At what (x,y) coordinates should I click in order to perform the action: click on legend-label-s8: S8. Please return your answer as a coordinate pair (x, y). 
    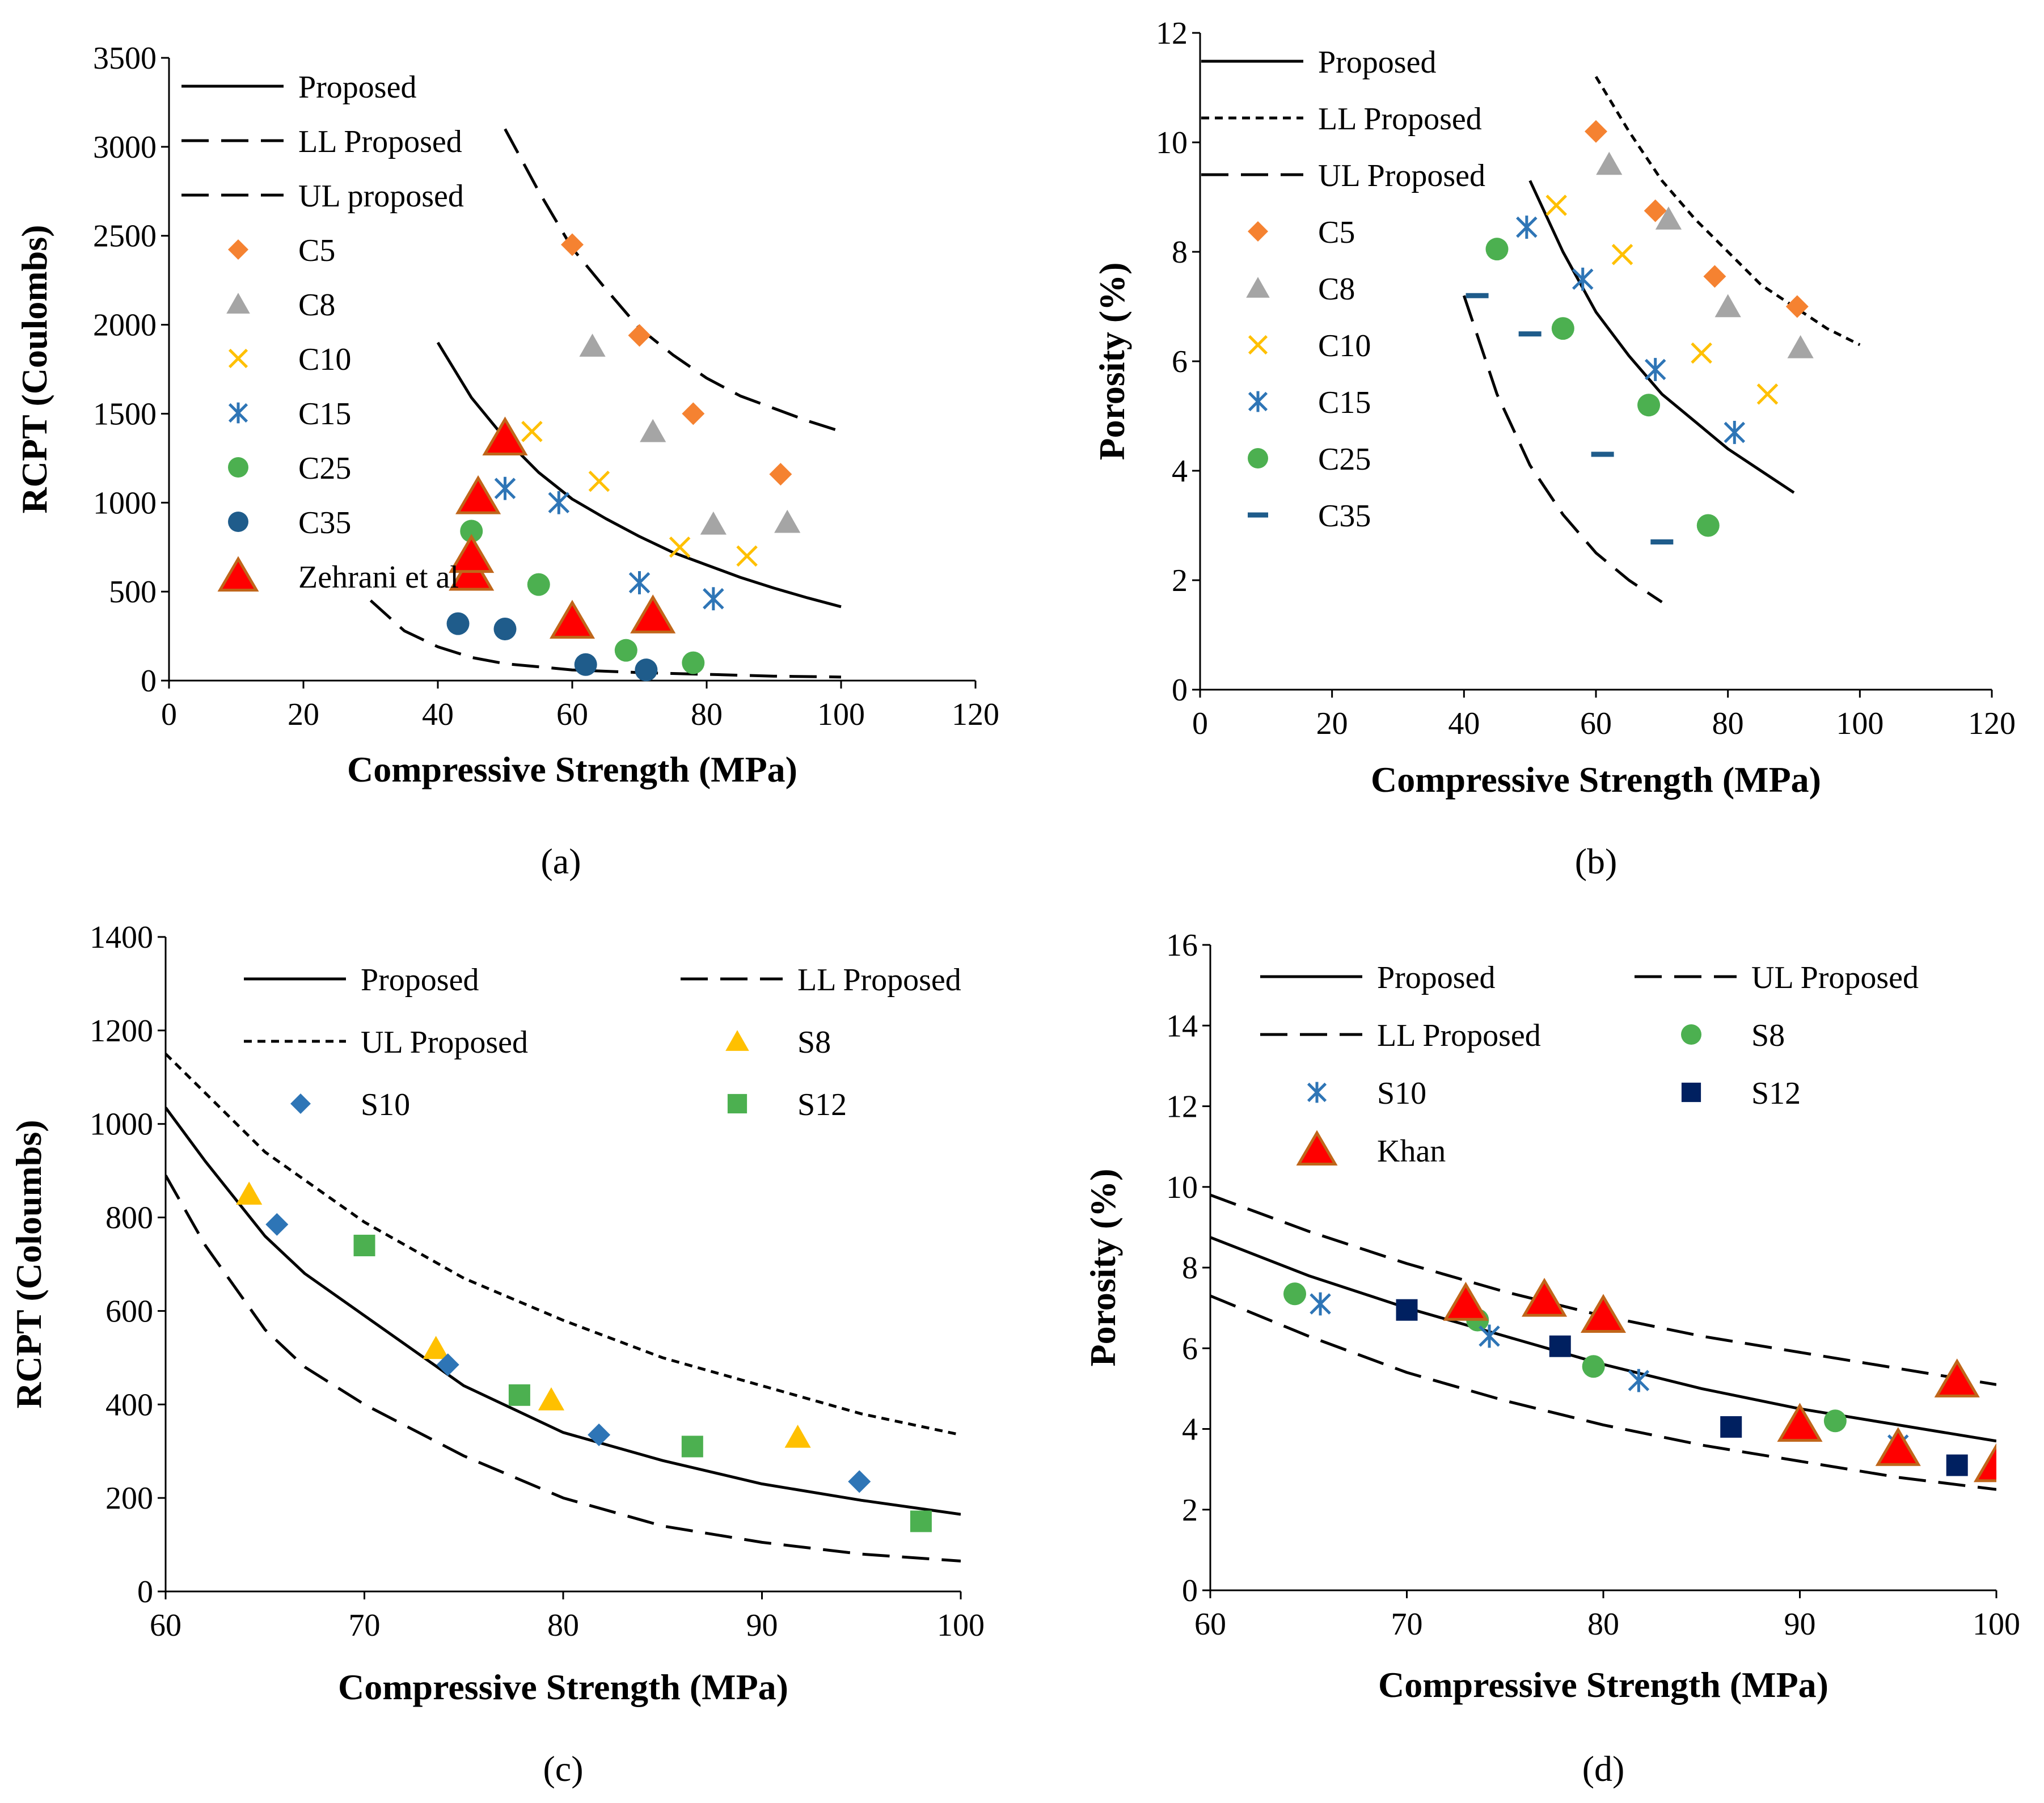
    Looking at the image, I should click on (1768, 1036).